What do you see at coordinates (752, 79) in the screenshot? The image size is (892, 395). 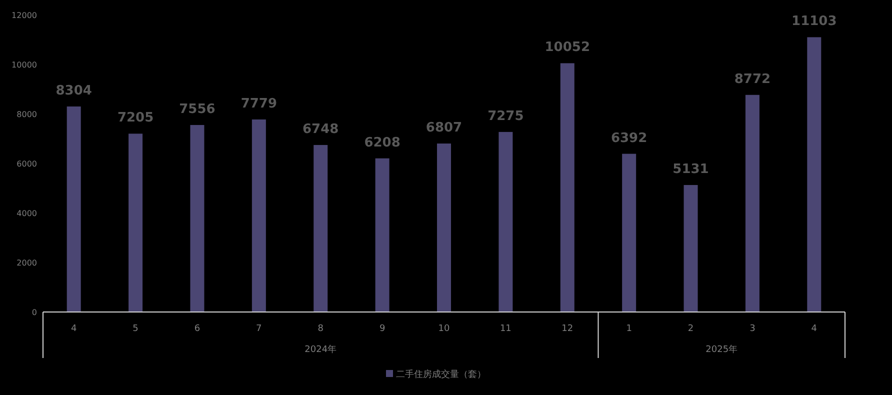 I see `data-label: 8772` at bounding box center [752, 79].